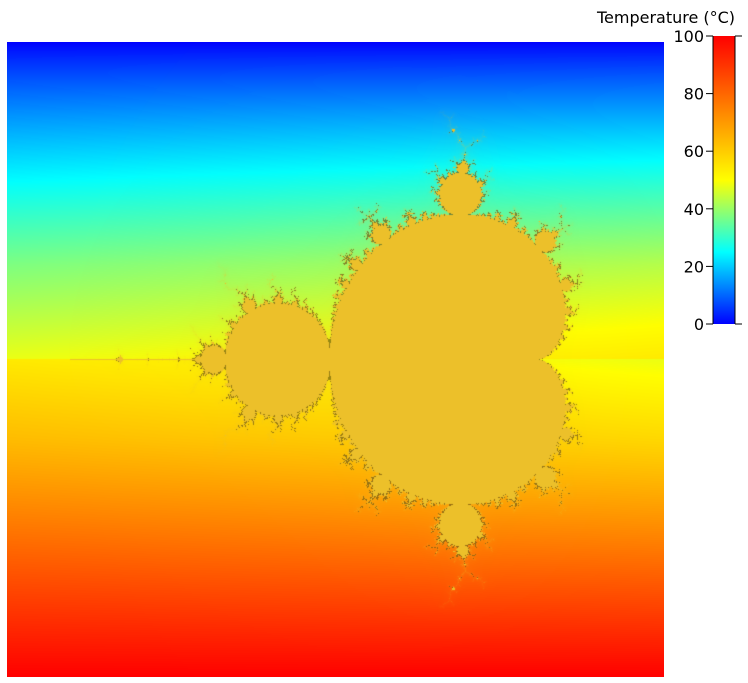 The image size is (748, 683). What do you see at coordinates (694, 94) in the screenshot?
I see `colorbar-tick-label: 80` at bounding box center [694, 94].